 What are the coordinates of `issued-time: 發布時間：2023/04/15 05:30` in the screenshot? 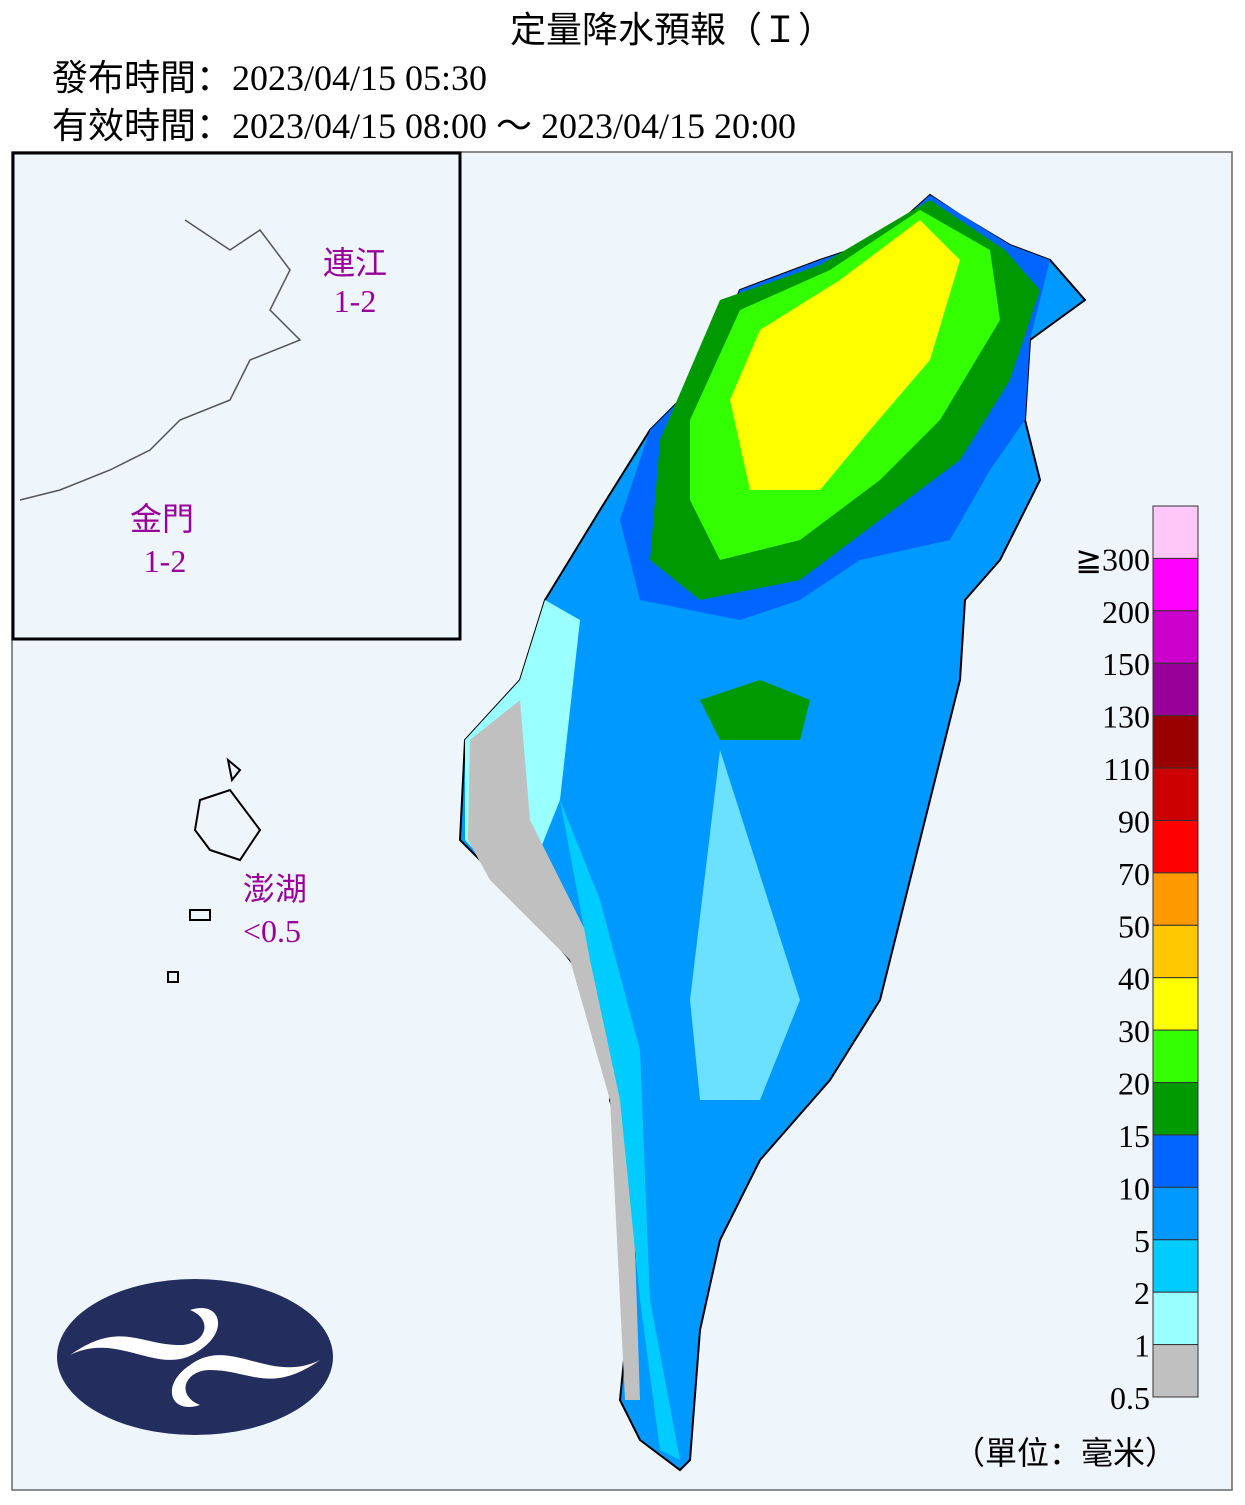 It's located at (269, 78).